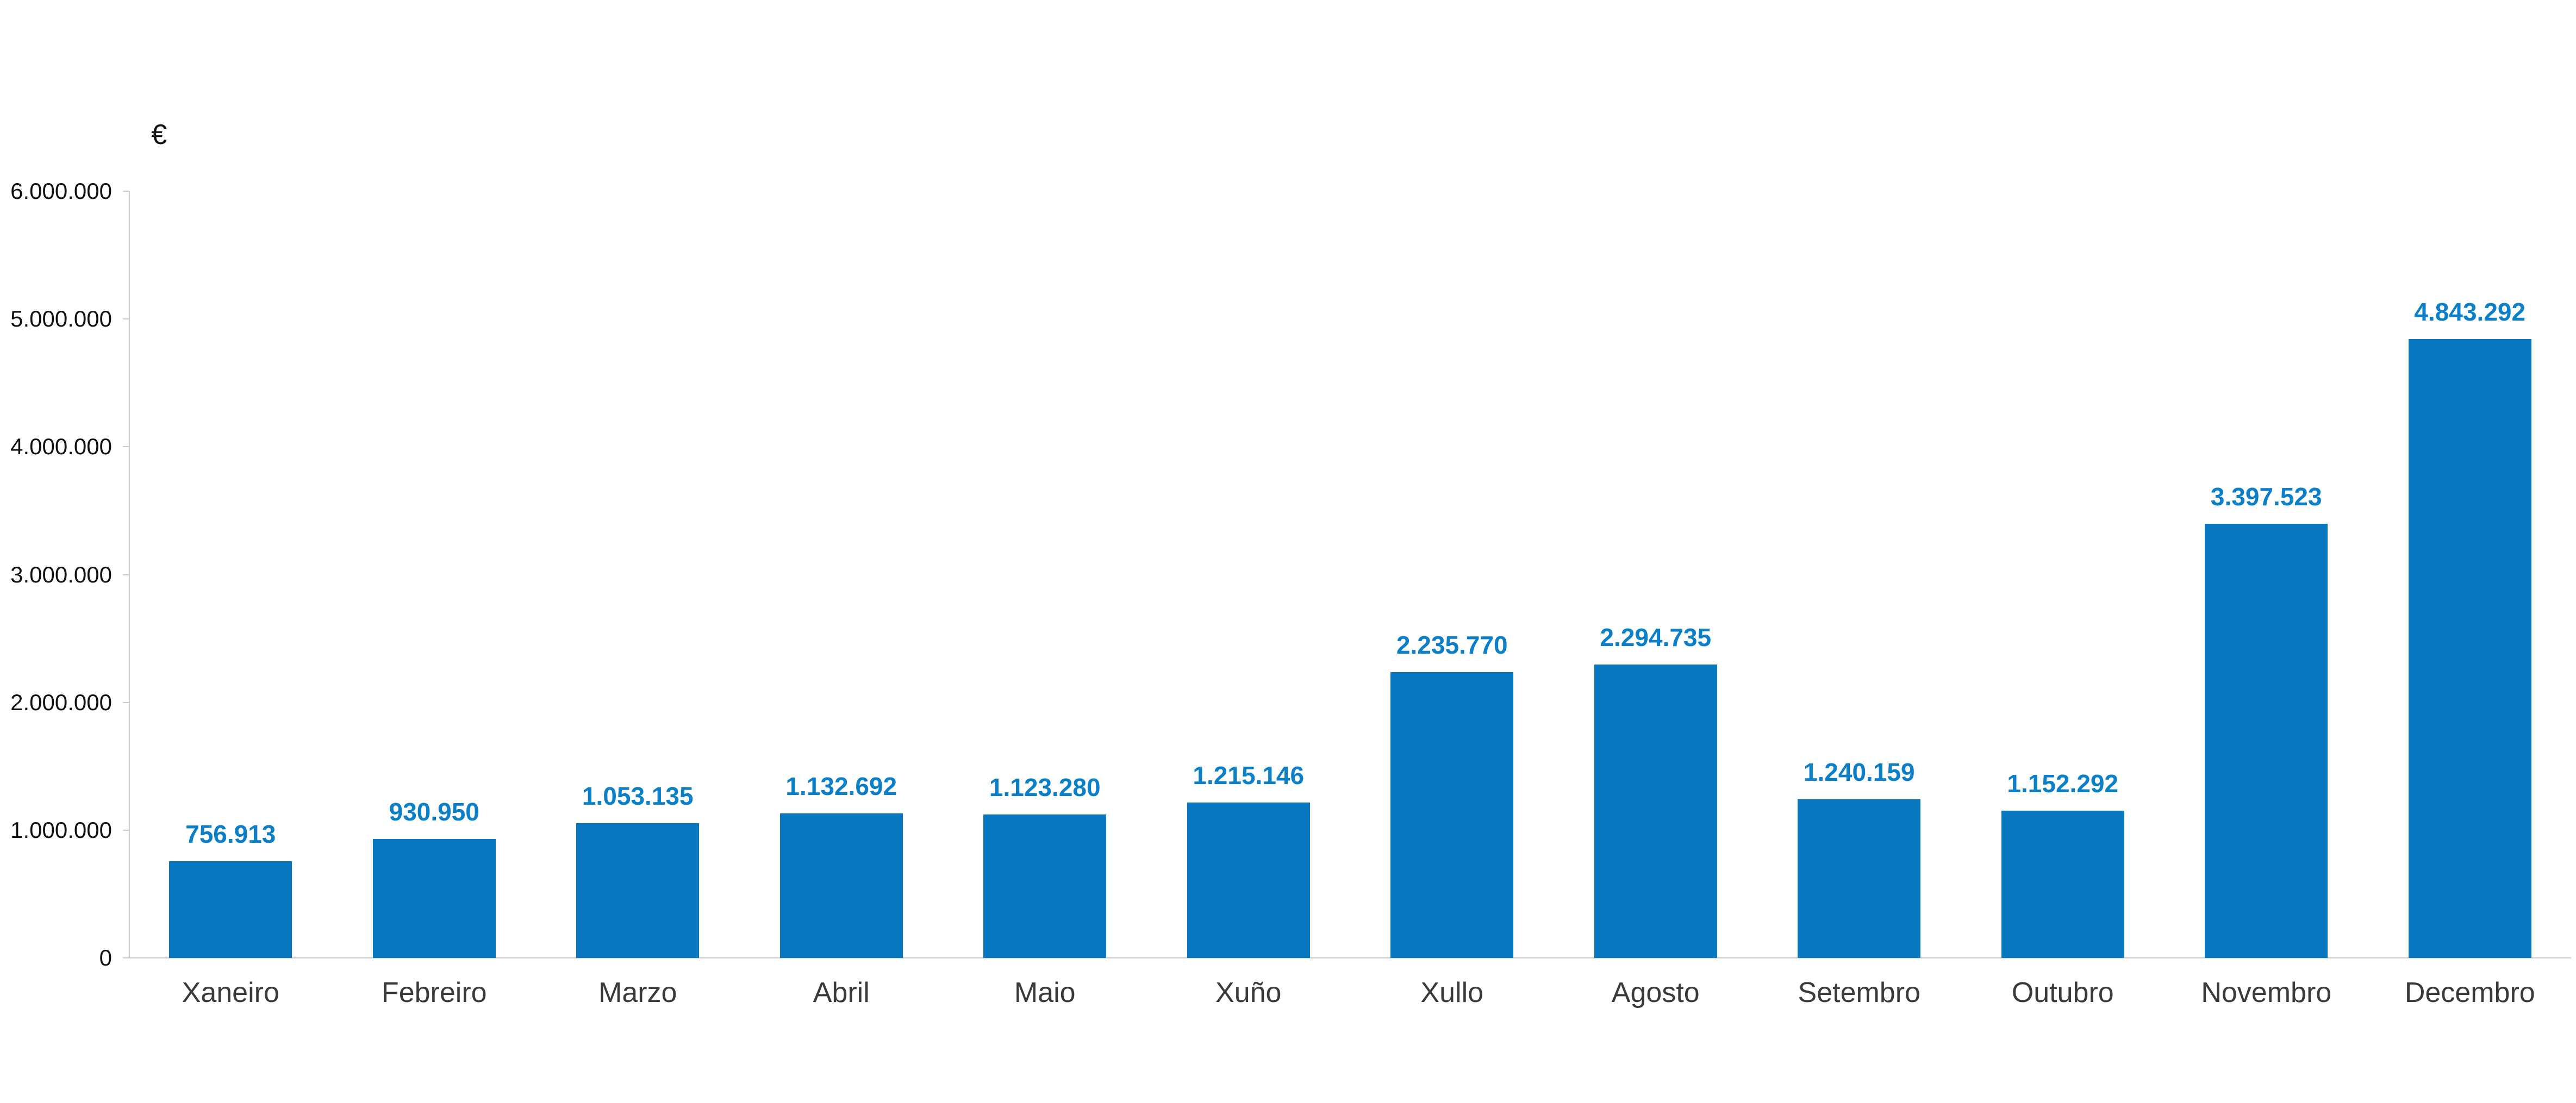 The width and height of the screenshot is (2576, 1103). I want to click on bar-agosto, so click(1656, 811).